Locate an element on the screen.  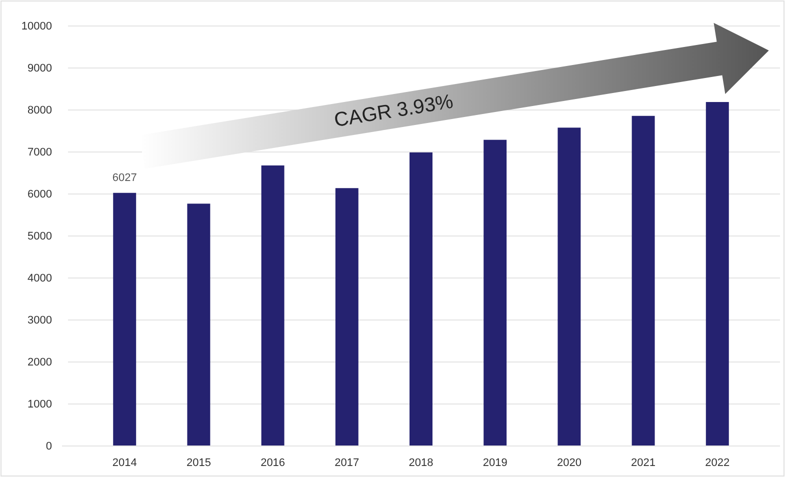
y-tick-label: 6000 is located at coordinates (40, 194).